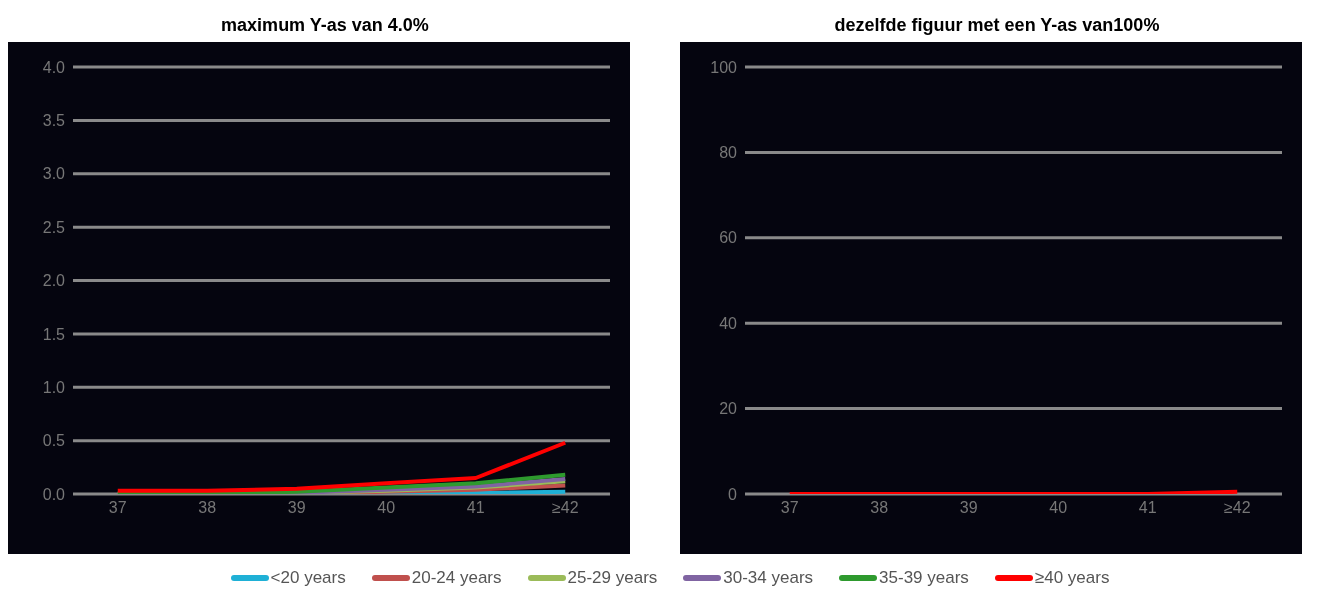  Describe the element at coordinates (308, 578) in the screenshot. I see `legend-label: <20 years` at that location.